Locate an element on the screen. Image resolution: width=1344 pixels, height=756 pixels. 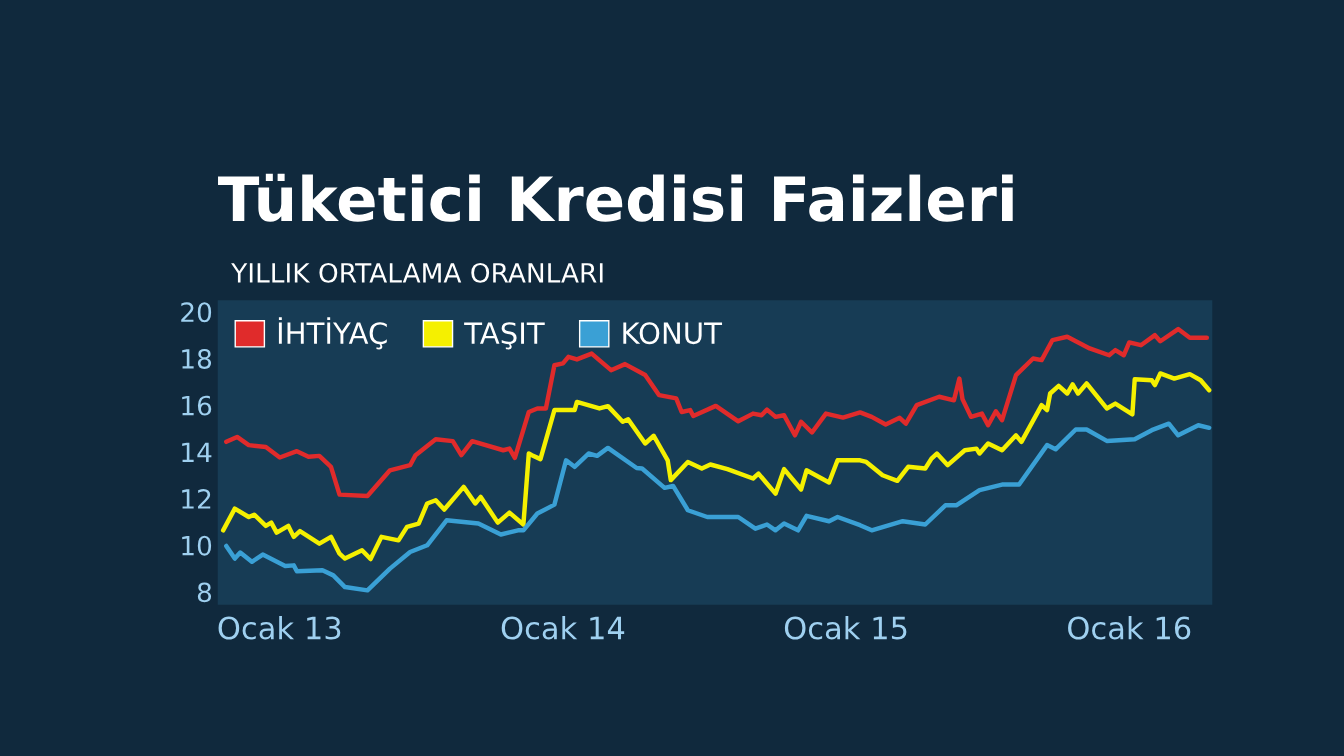
y-tick-label: 8 is located at coordinates (204, 592).